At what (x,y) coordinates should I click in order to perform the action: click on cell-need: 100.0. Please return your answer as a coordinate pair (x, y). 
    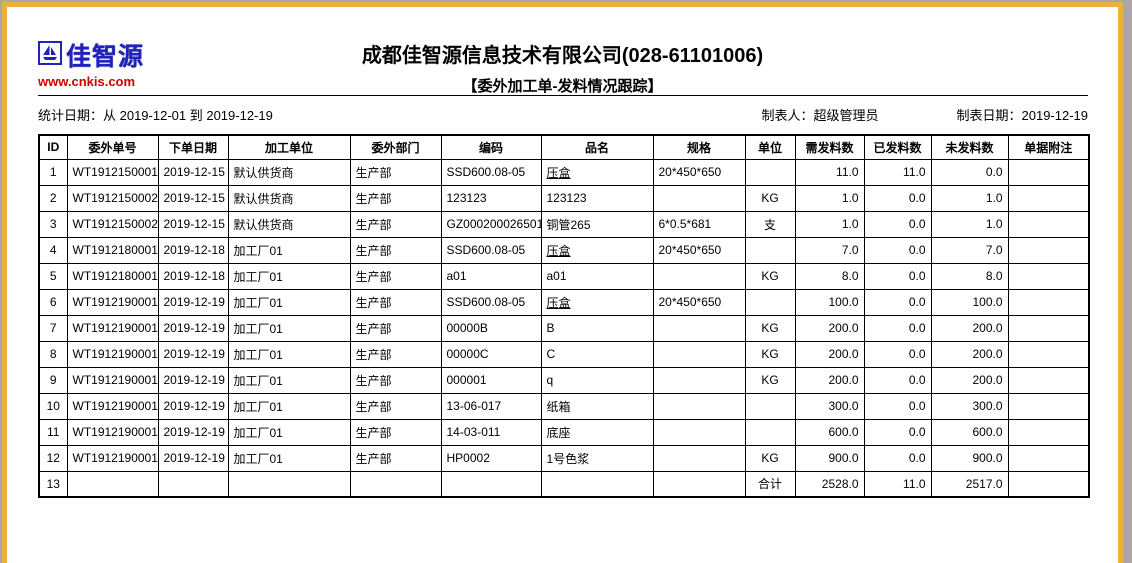
    Looking at the image, I should click on (829, 302).